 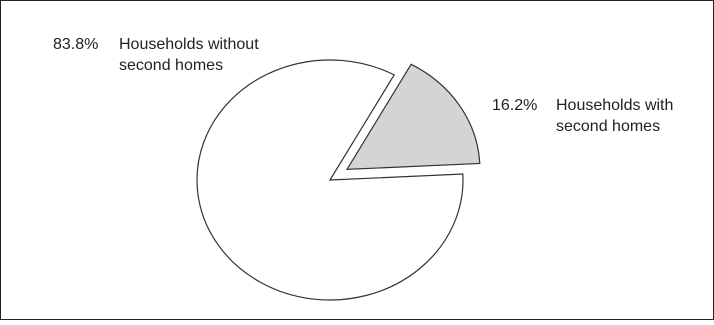 What do you see at coordinates (608, 126) in the screenshot?
I see `slice-label-1-line-2: second homes` at bounding box center [608, 126].